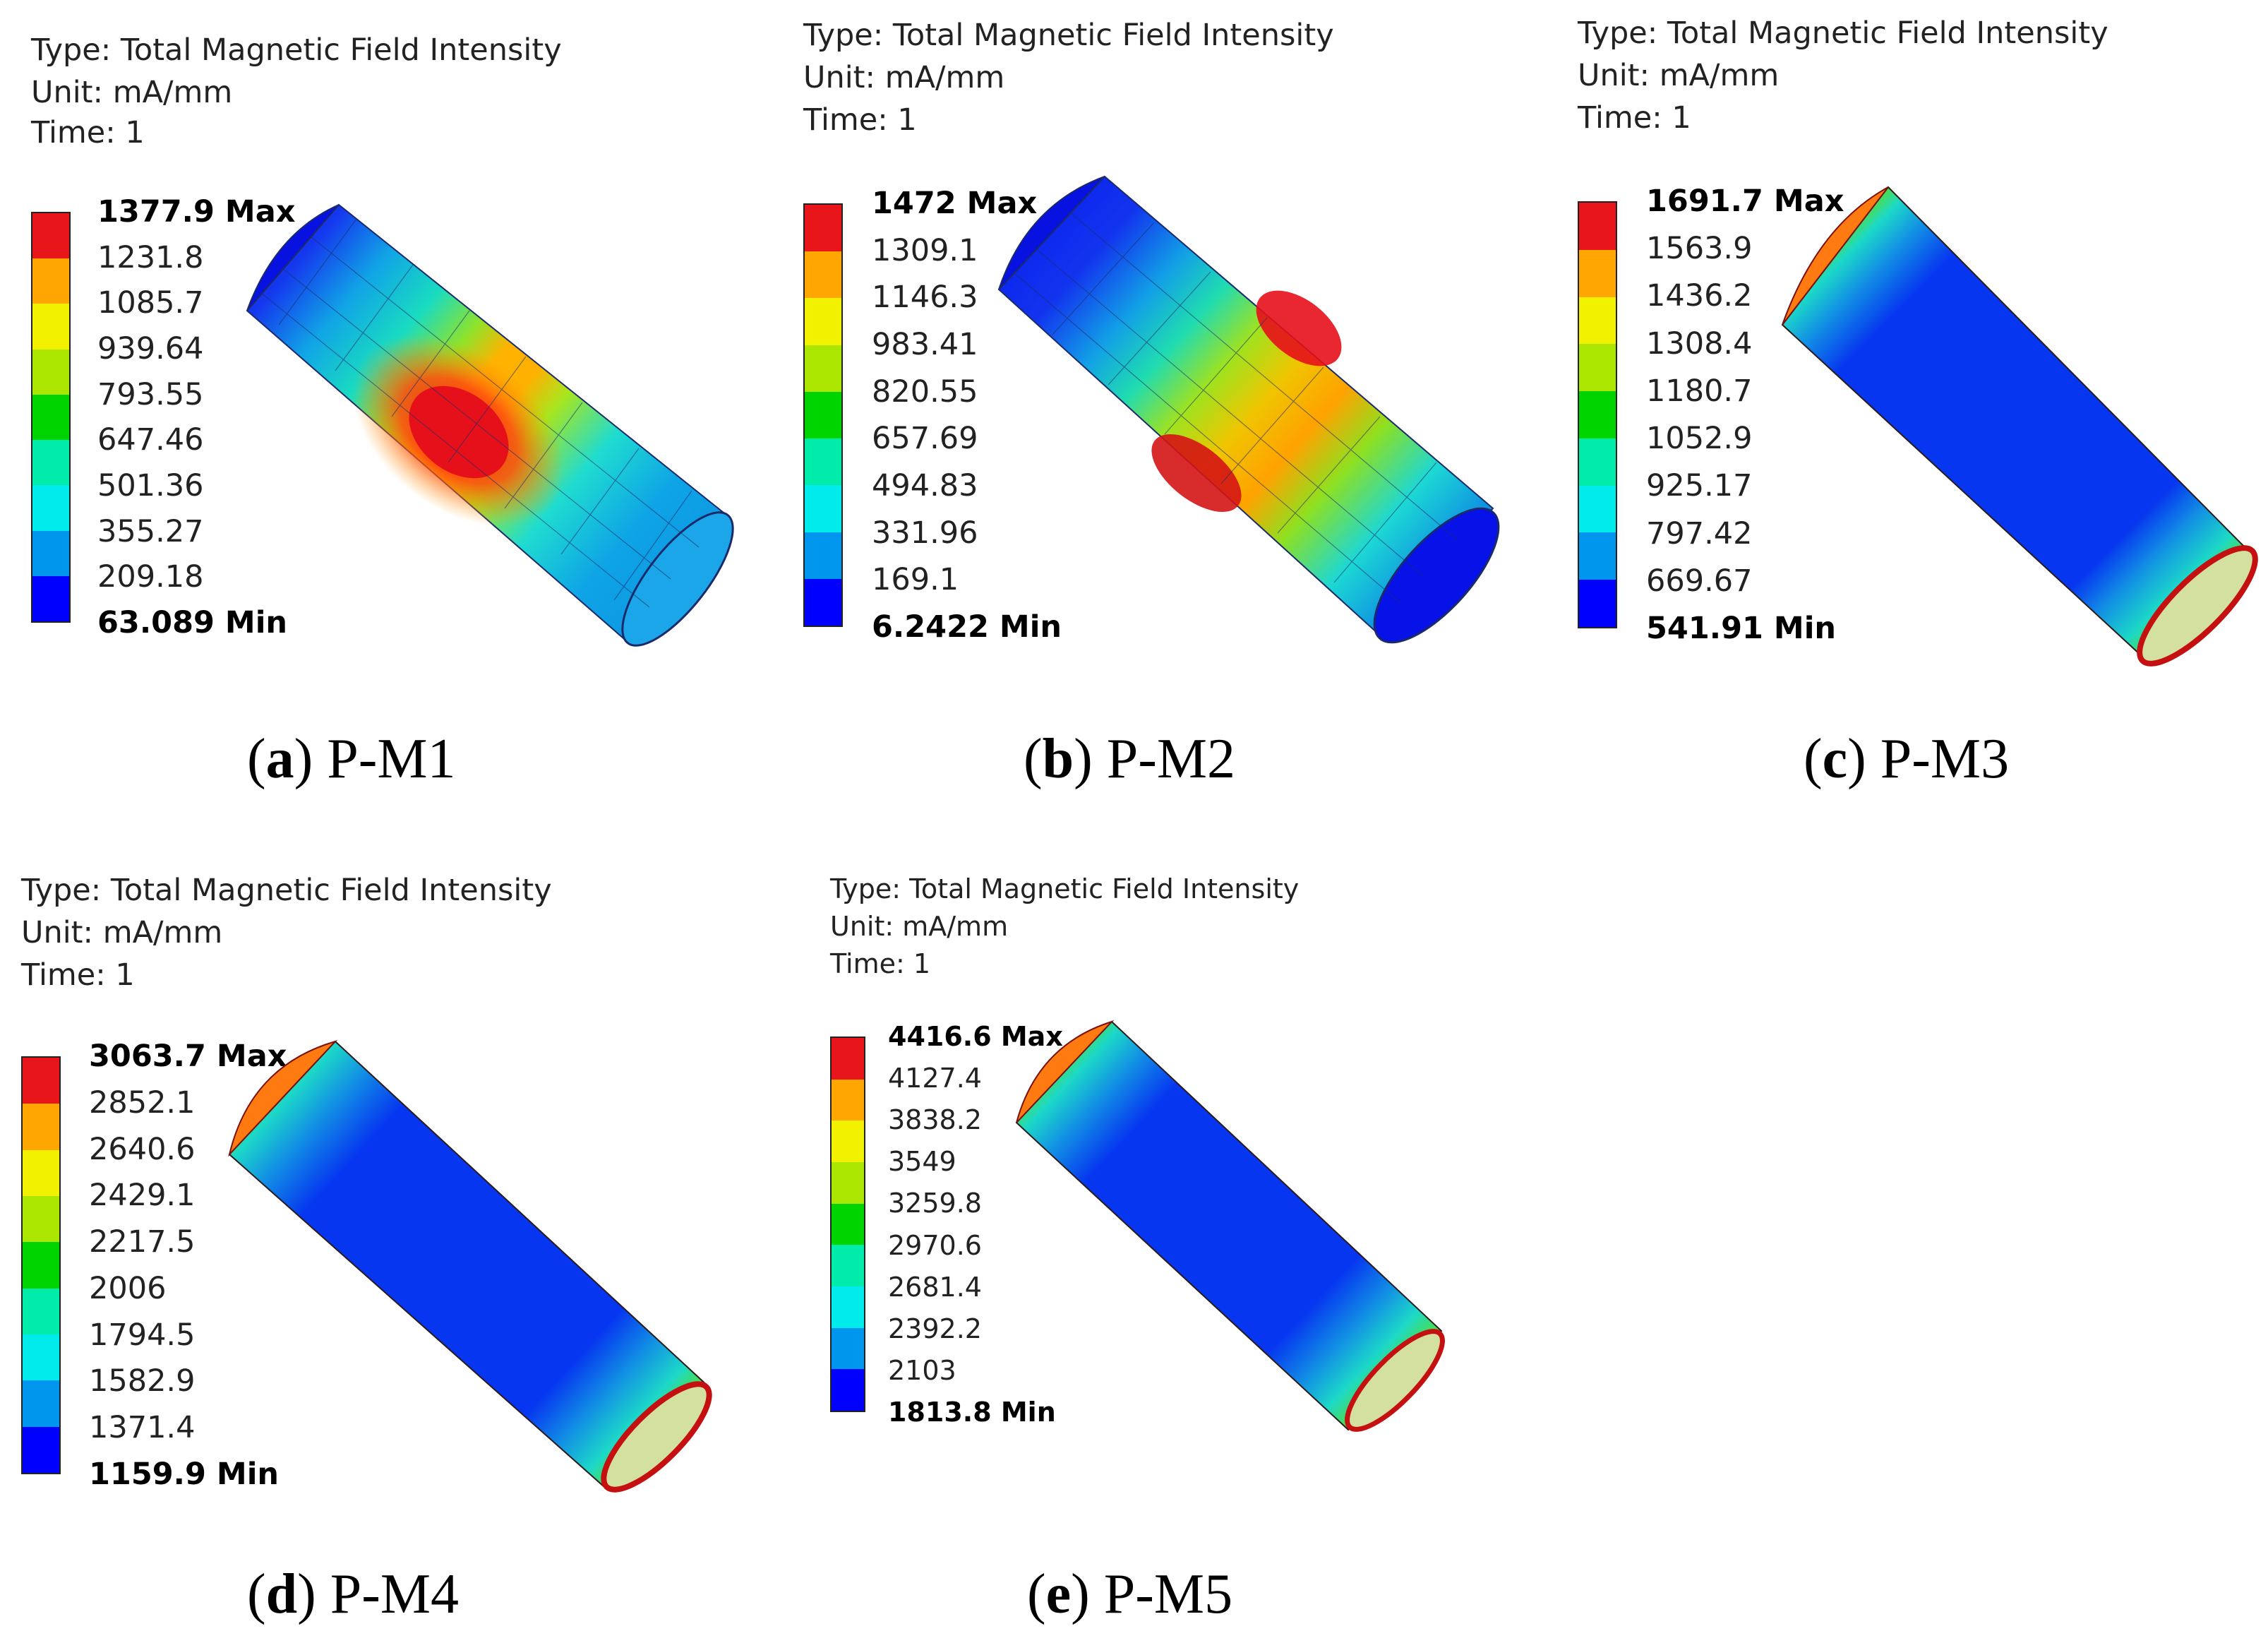  I want to click on caption-letter: d, so click(282, 1594).